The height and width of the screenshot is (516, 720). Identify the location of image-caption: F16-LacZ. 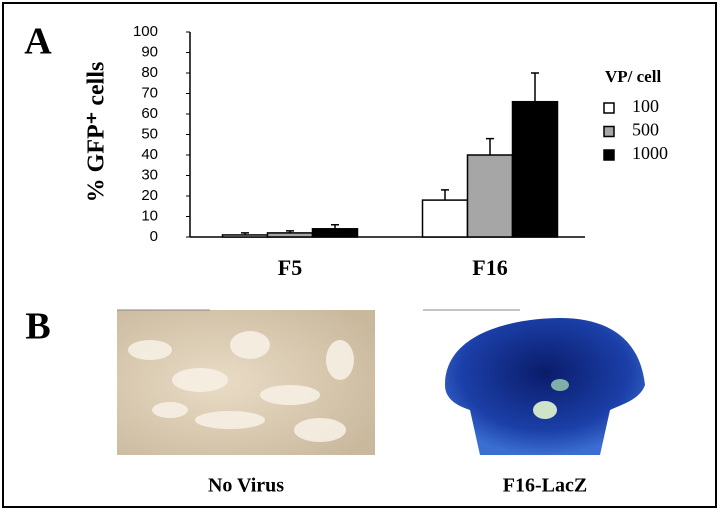
(545, 486).